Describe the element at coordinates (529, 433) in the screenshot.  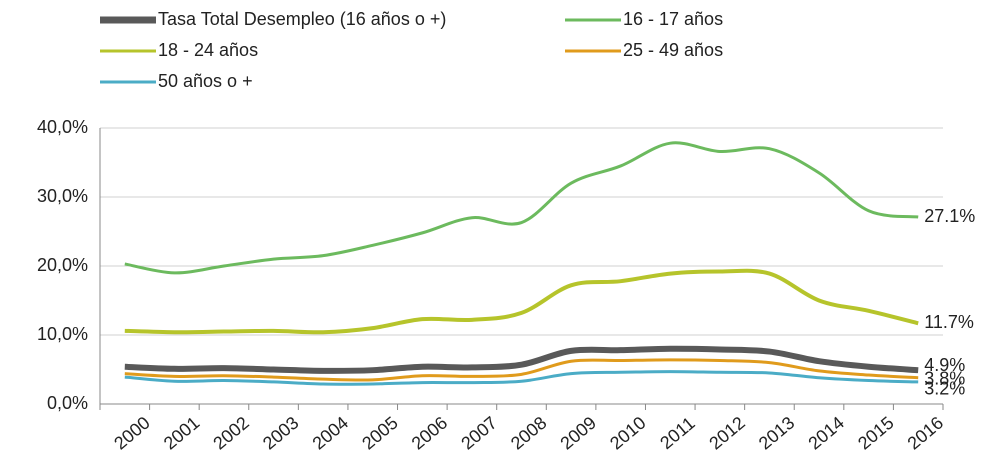
I see `x-tick-label: 2008` at that location.